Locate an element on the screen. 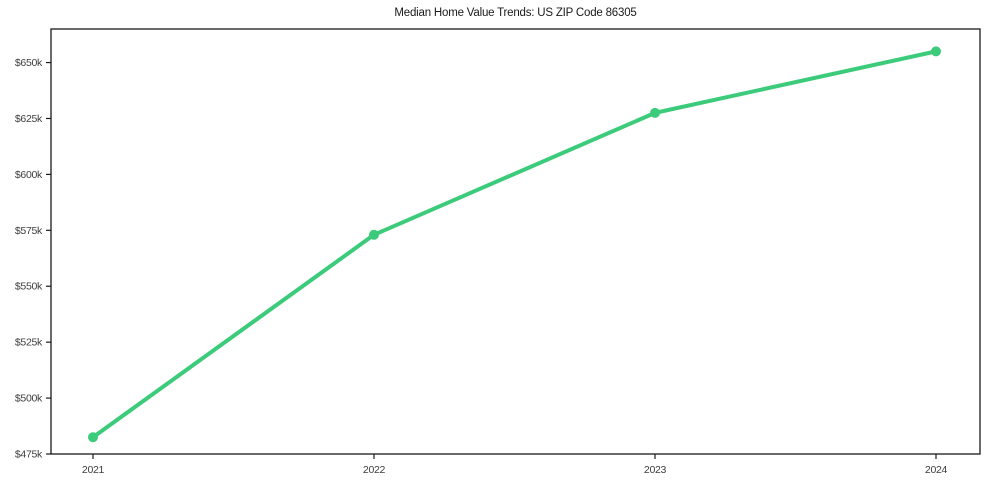 Image resolution: width=990 pixels, height=490 pixels. y-axis-tick-label: $600k is located at coordinates (29, 175).